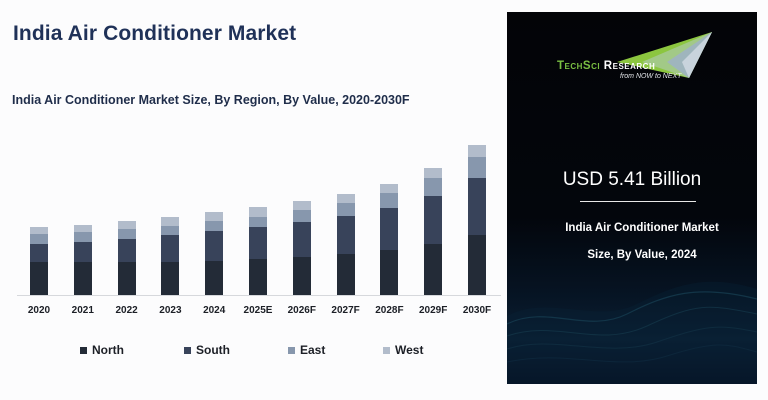 This screenshot has width=768, height=400. What do you see at coordinates (642, 228) in the screenshot?
I see `market-description-line1: India Air Conditioner Market` at bounding box center [642, 228].